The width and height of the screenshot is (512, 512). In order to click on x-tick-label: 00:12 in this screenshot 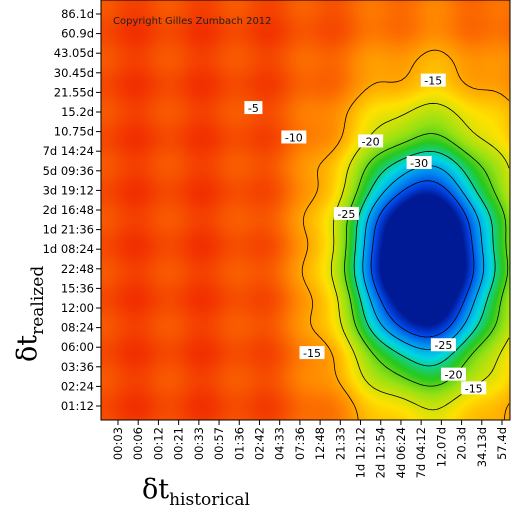, I will do `click(158, 443)`.